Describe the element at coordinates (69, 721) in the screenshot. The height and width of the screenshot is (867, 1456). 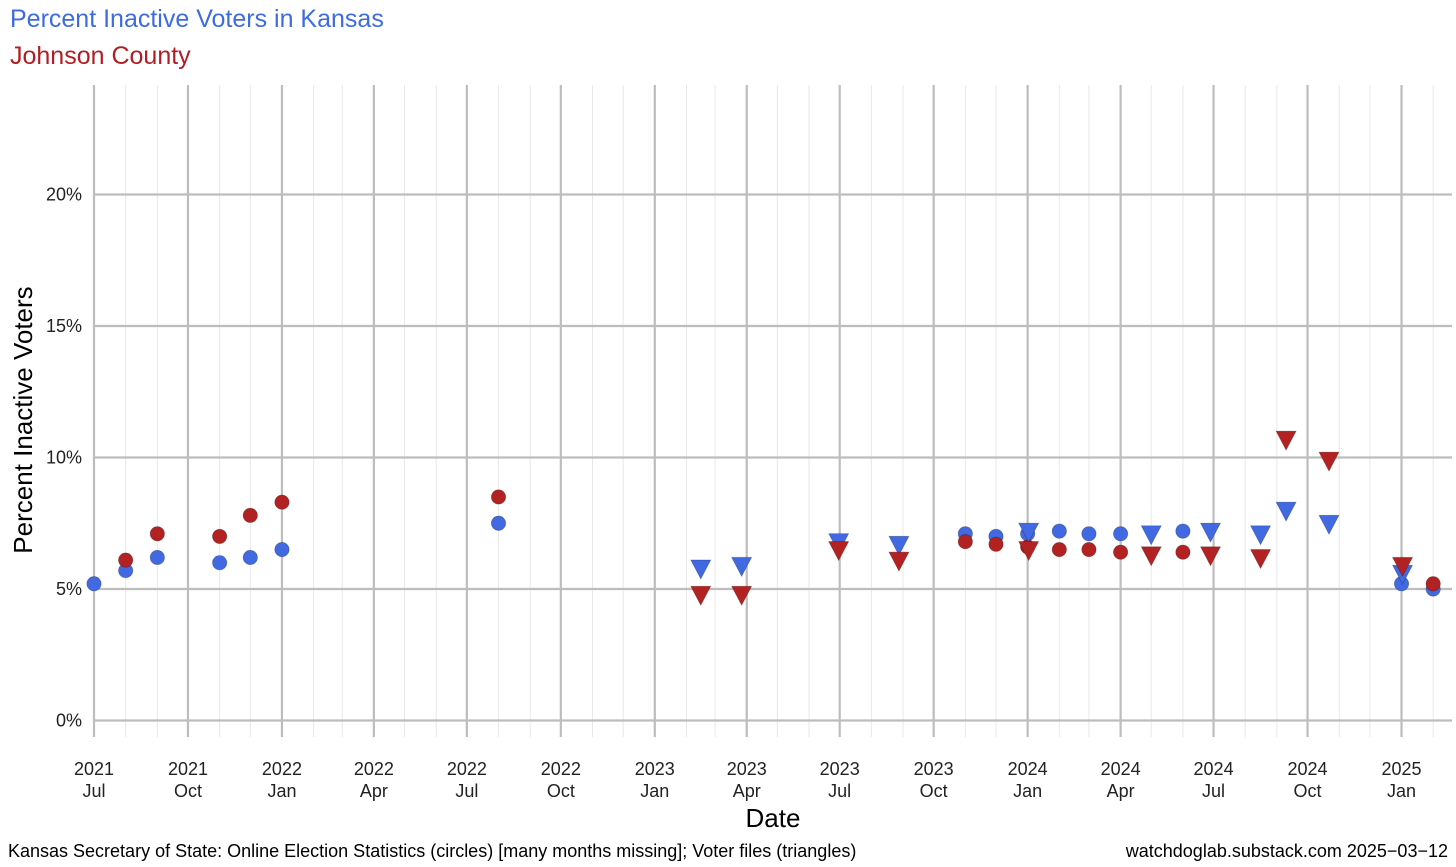
I see `y-tick-label: 0%` at that location.